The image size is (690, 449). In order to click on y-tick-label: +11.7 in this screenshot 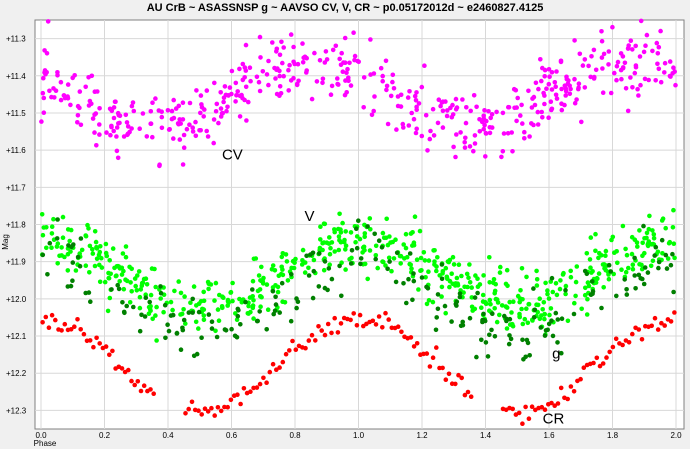, I will do `click(16, 187)`.